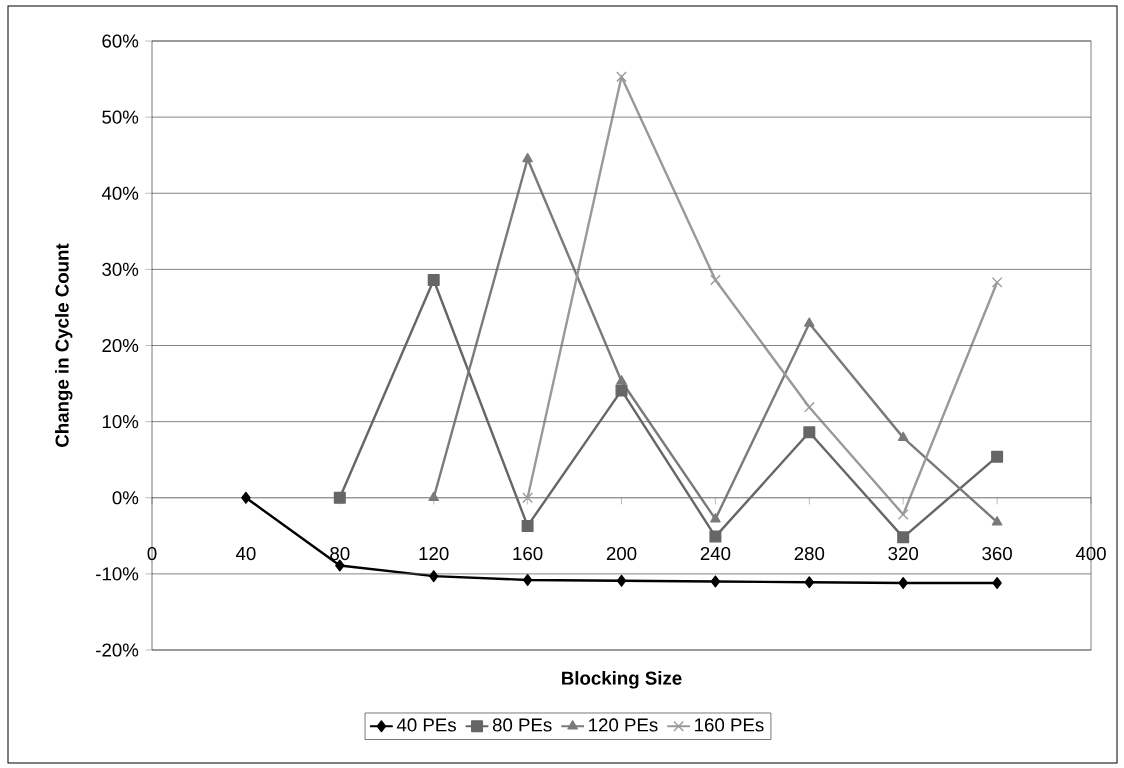 The image size is (1124, 768). I want to click on x-tick-label: 0, so click(152, 553).